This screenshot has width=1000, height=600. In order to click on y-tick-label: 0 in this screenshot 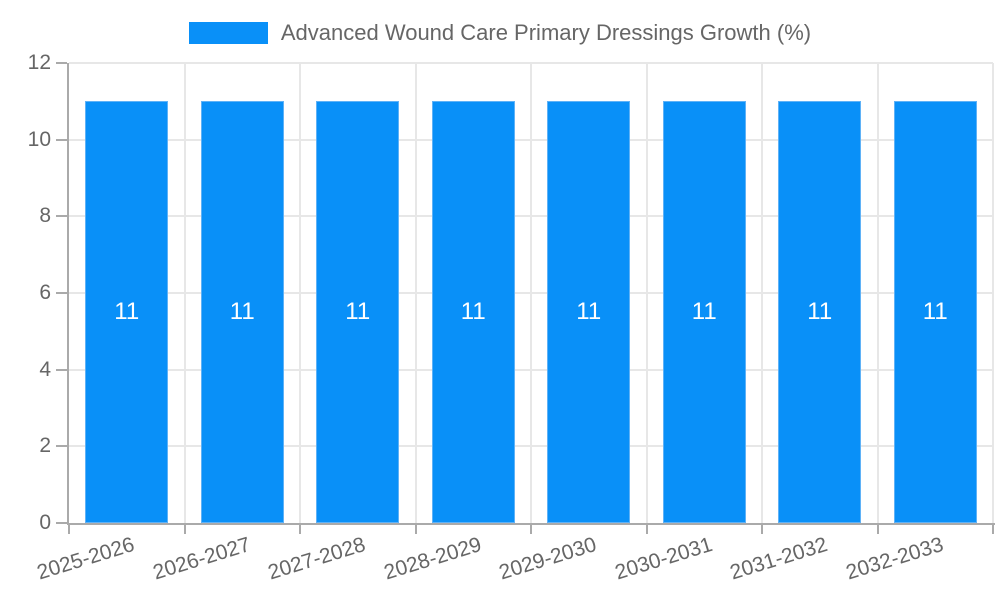, I will do `click(45, 522)`.